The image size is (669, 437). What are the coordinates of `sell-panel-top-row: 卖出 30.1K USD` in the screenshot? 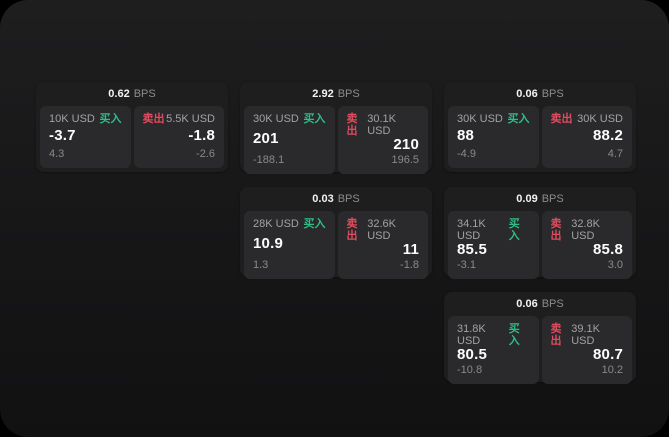 It's located at (383, 125).